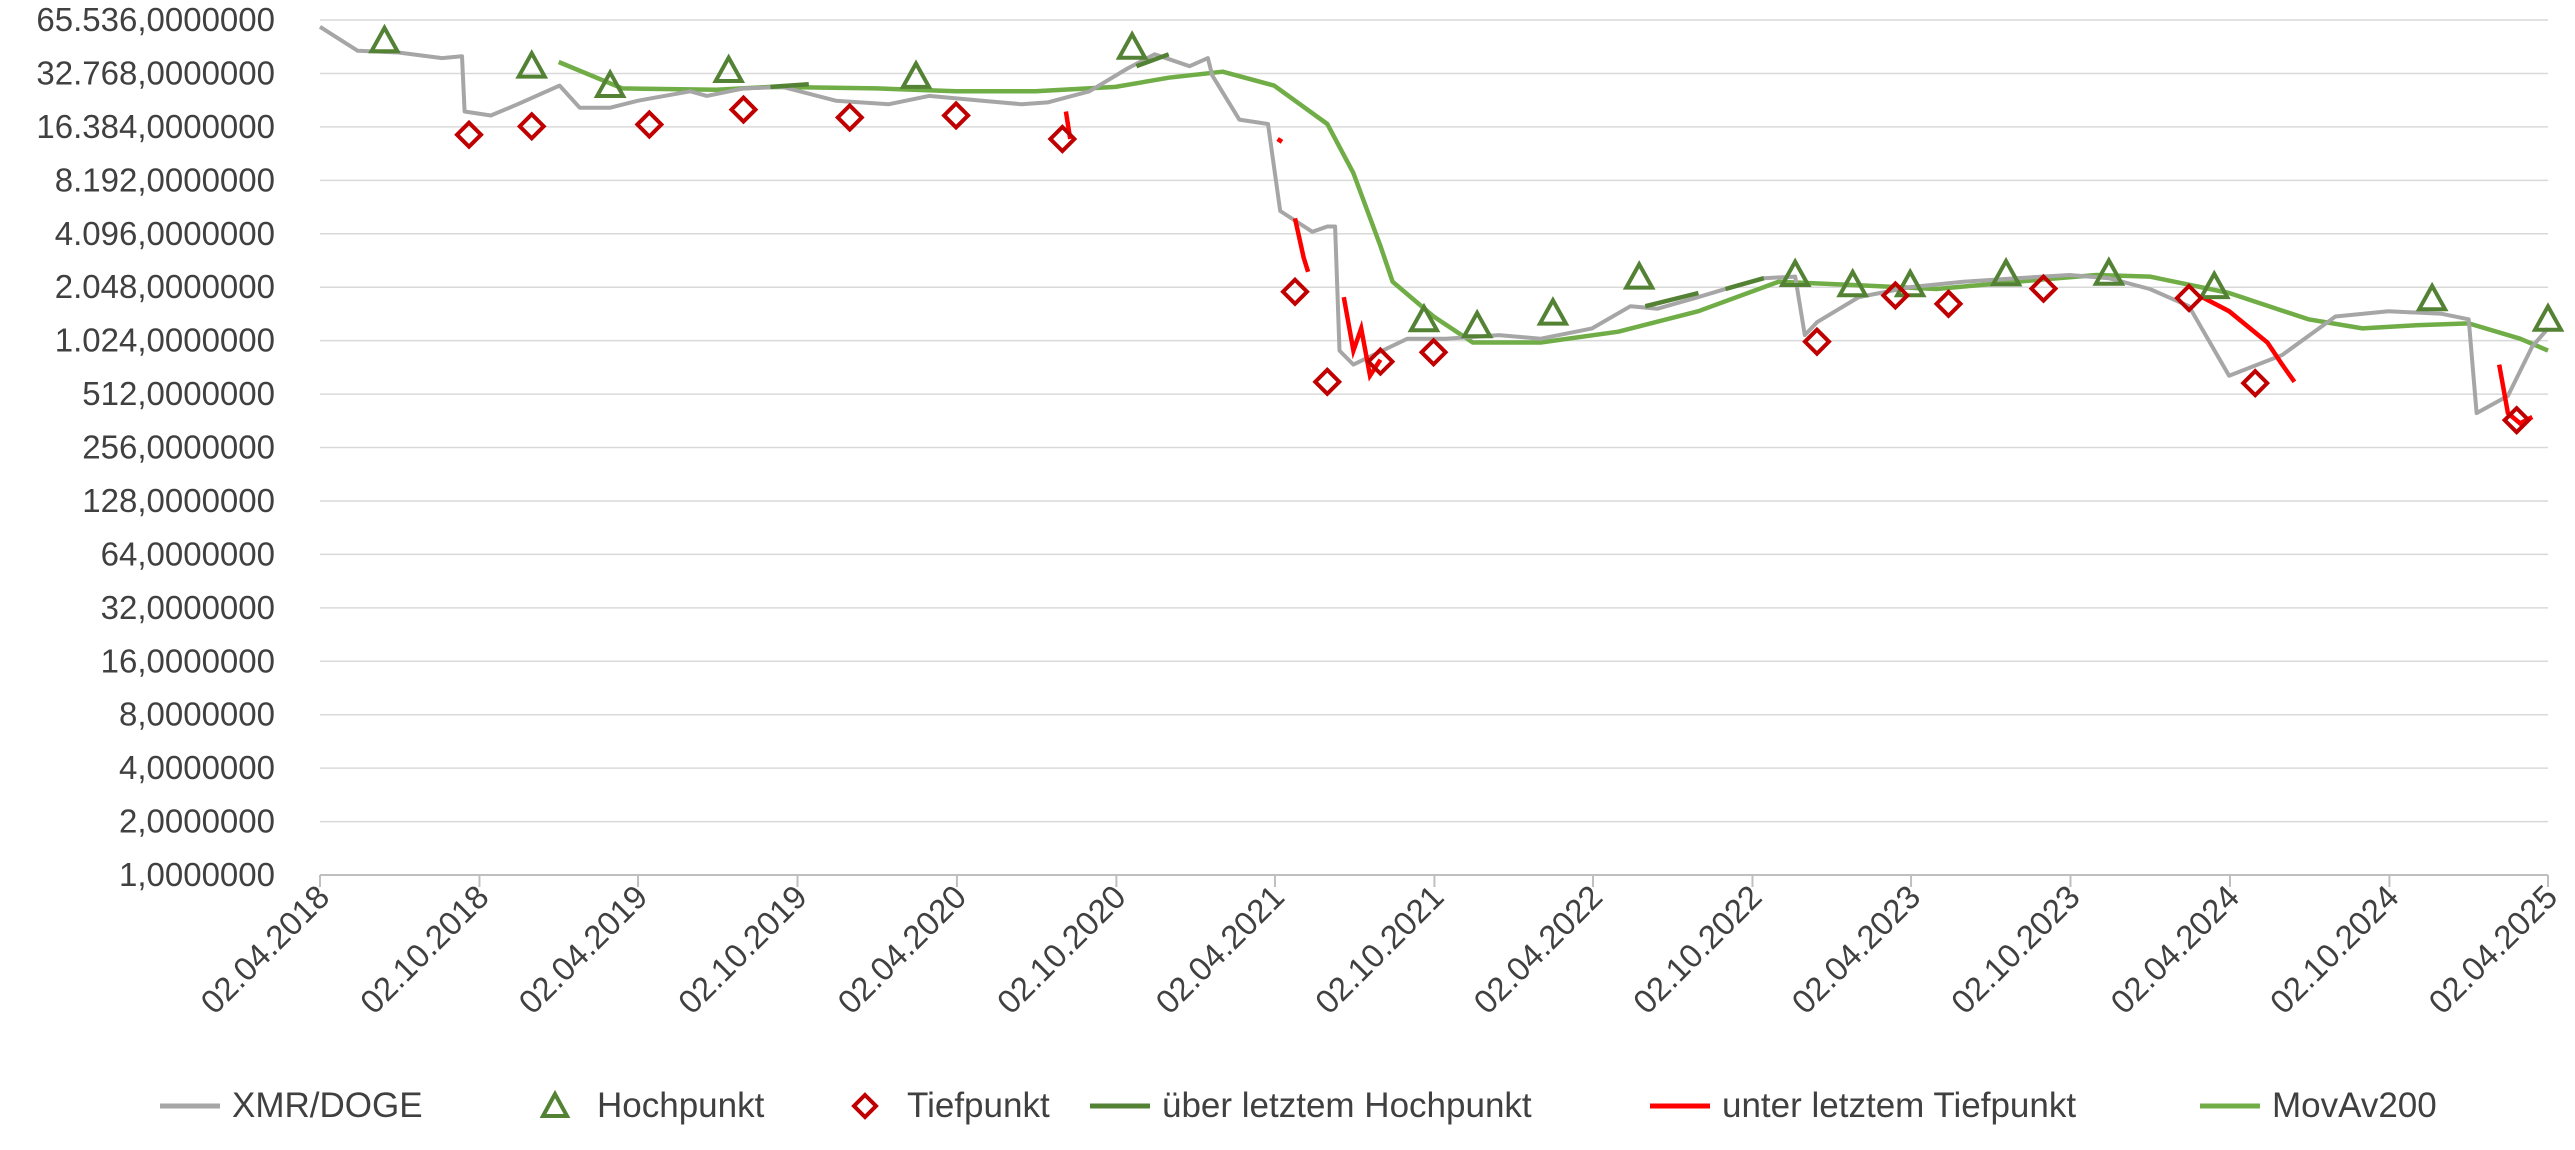 The height and width of the screenshot is (1150, 2575). What do you see at coordinates (197, 767) in the screenshot?
I see `y-tick-label: 4,0000000` at bounding box center [197, 767].